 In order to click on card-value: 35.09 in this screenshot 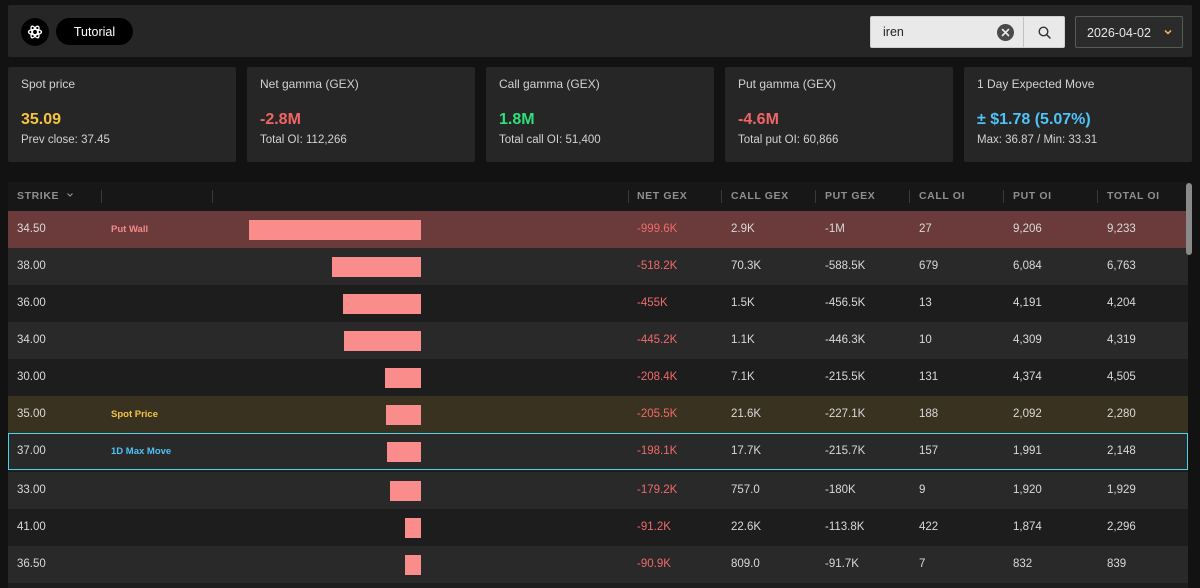, I will do `click(41, 119)`.